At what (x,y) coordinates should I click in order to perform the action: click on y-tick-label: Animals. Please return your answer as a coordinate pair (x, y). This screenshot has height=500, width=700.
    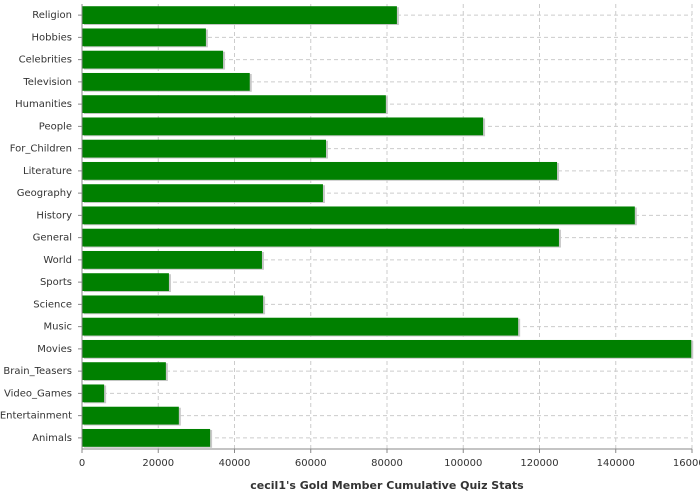
    Looking at the image, I should click on (52, 438).